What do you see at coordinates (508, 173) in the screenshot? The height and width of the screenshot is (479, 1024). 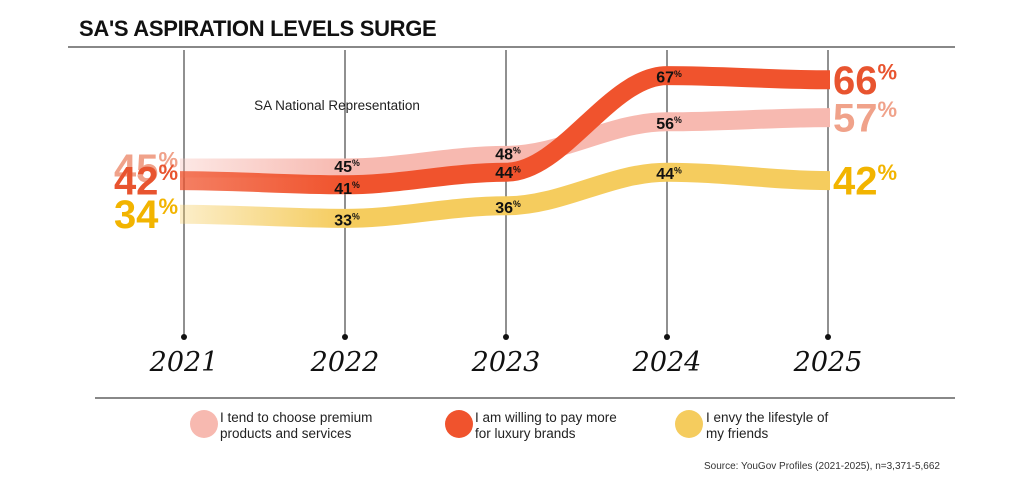 I see `data-label-1-2023: 44%` at bounding box center [508, 173].